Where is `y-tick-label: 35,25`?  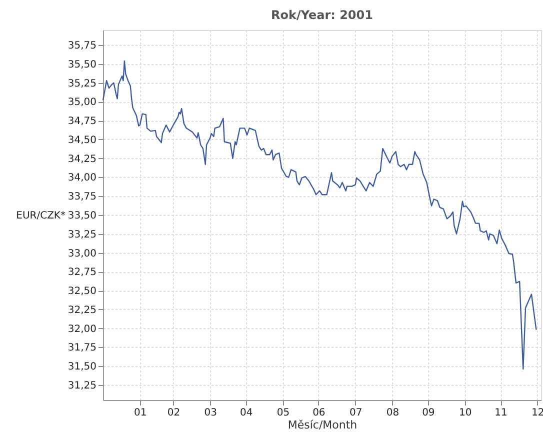
y-tick-label: 35,25 is located at coordinates (82, 84).